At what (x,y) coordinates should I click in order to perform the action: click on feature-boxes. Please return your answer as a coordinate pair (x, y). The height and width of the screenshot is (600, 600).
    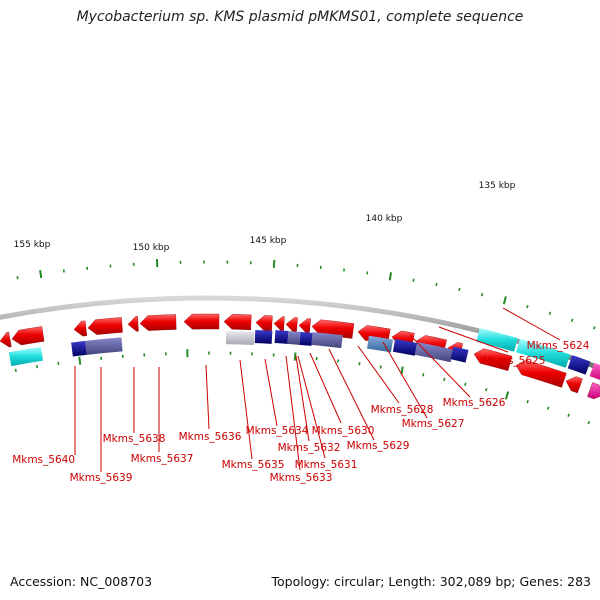
    Looking at the image, I should click on (304, 354).